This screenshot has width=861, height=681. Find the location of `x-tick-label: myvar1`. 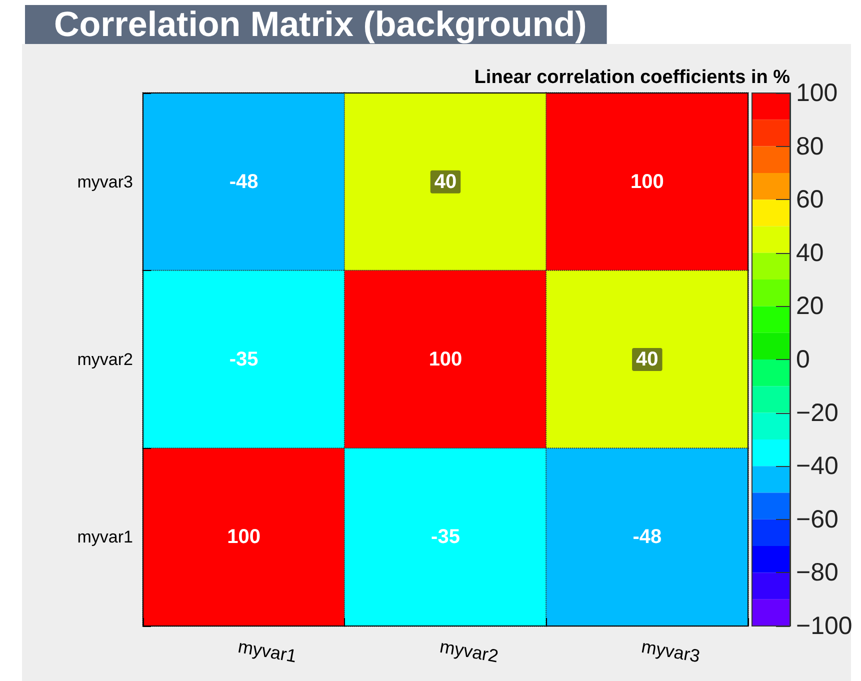

x-tick-label: myvar1 is located at coordinates (267, 651).